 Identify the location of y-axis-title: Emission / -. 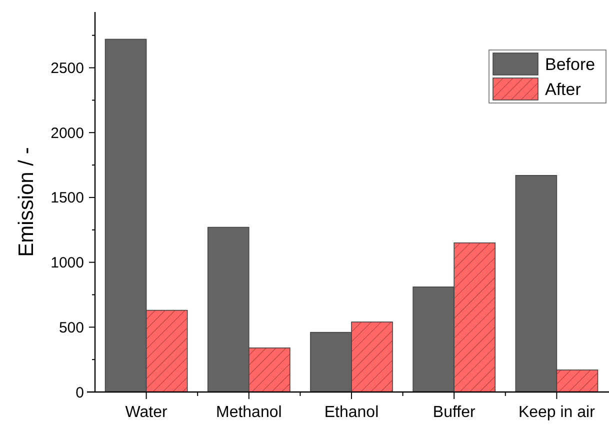
(26, 202).